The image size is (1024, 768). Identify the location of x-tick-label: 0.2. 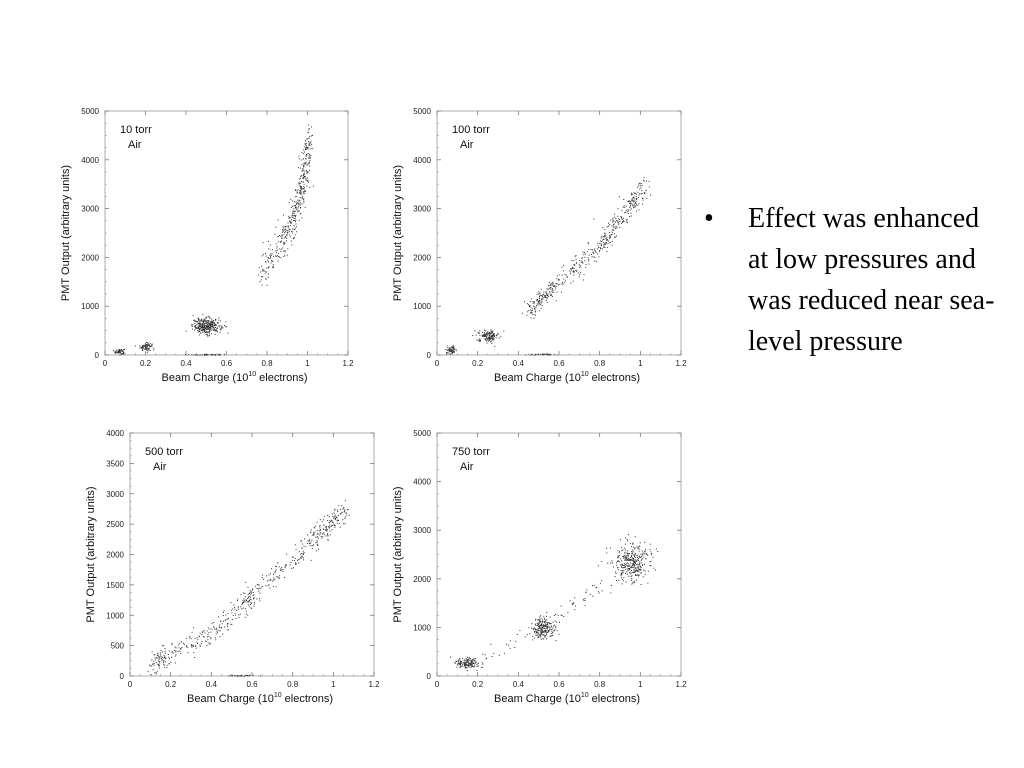
(478, 363).